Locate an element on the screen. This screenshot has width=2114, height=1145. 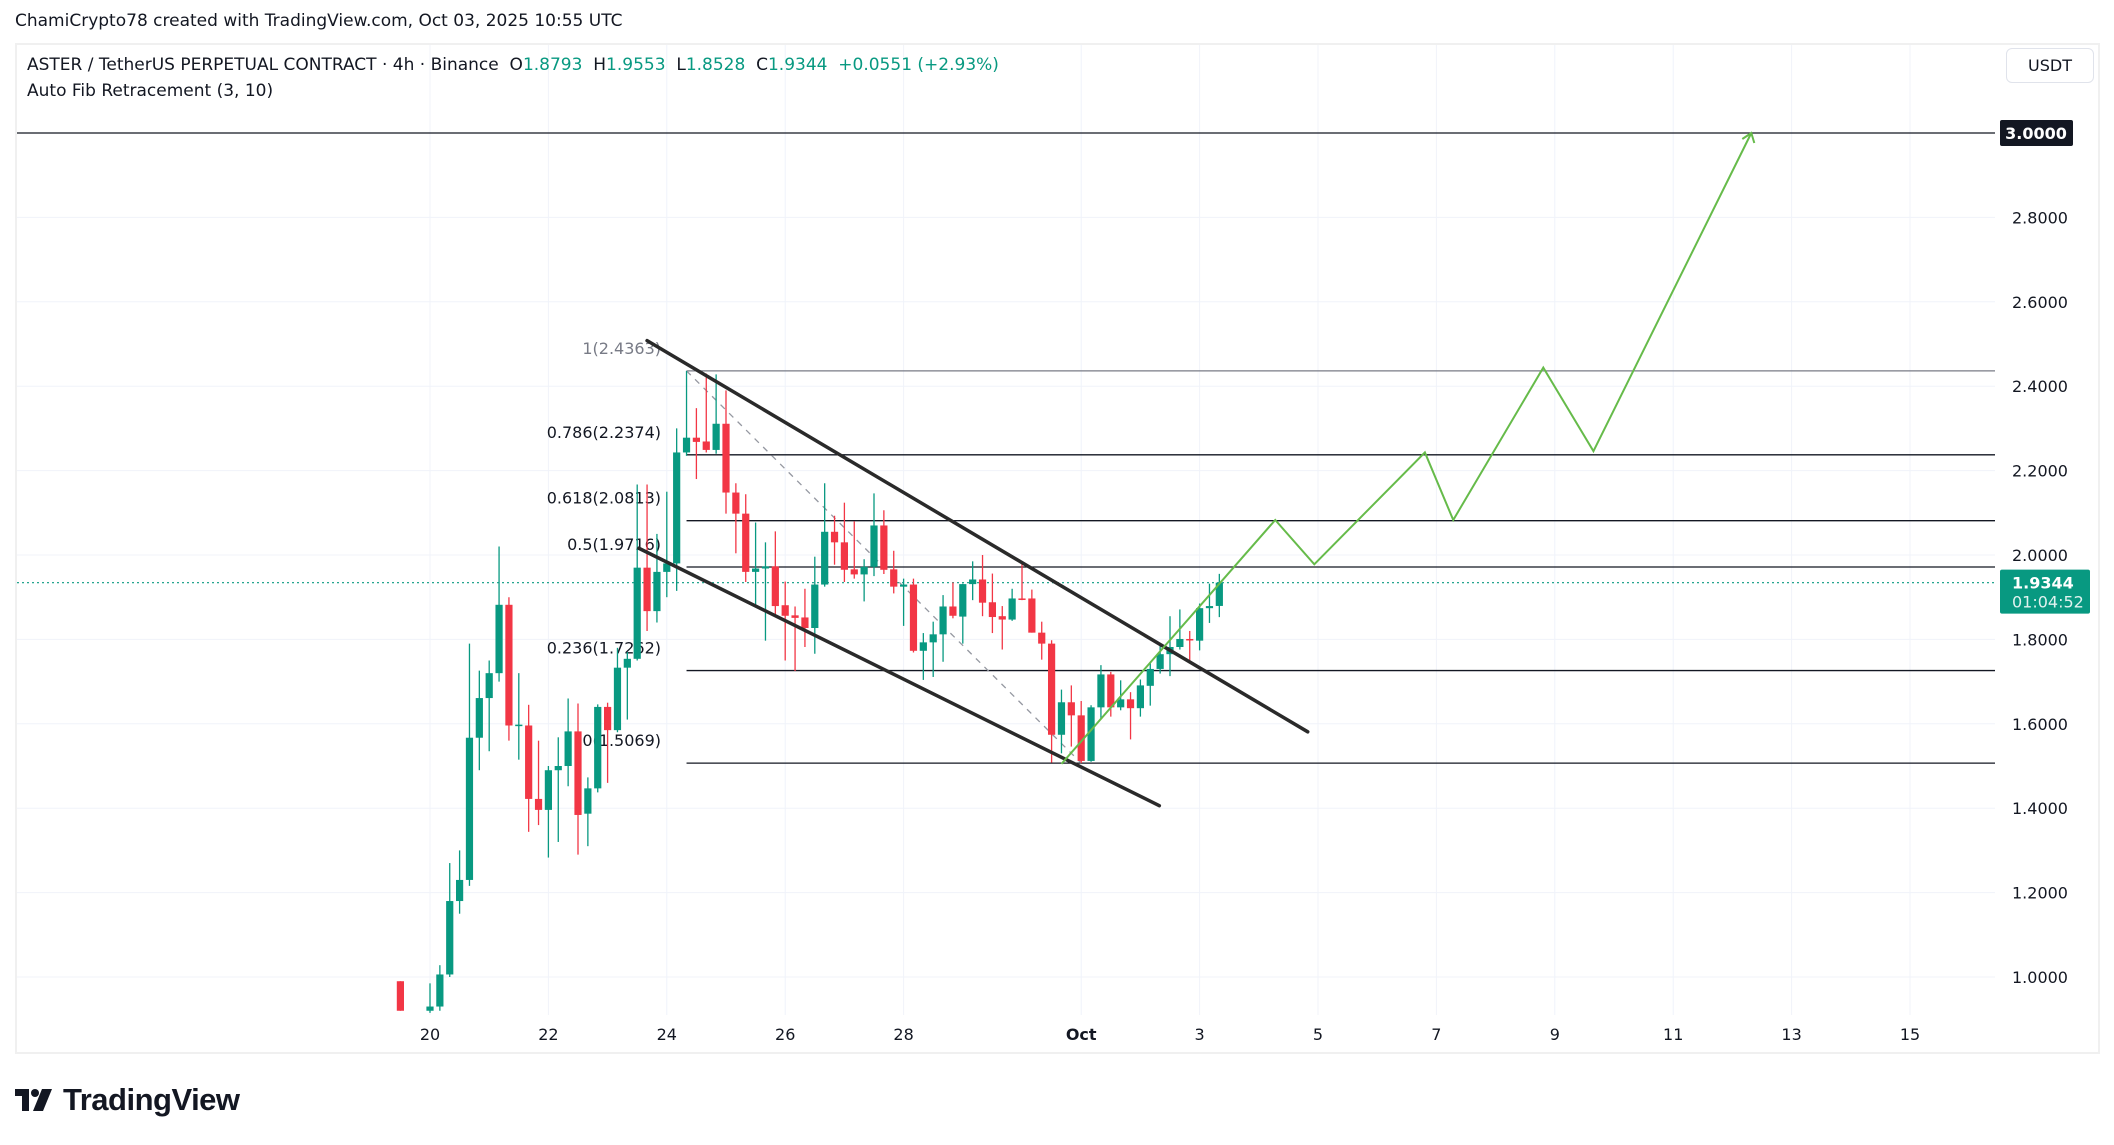
fib-level-label: 0.618(2.0813) is located at coordinates (604, 498).